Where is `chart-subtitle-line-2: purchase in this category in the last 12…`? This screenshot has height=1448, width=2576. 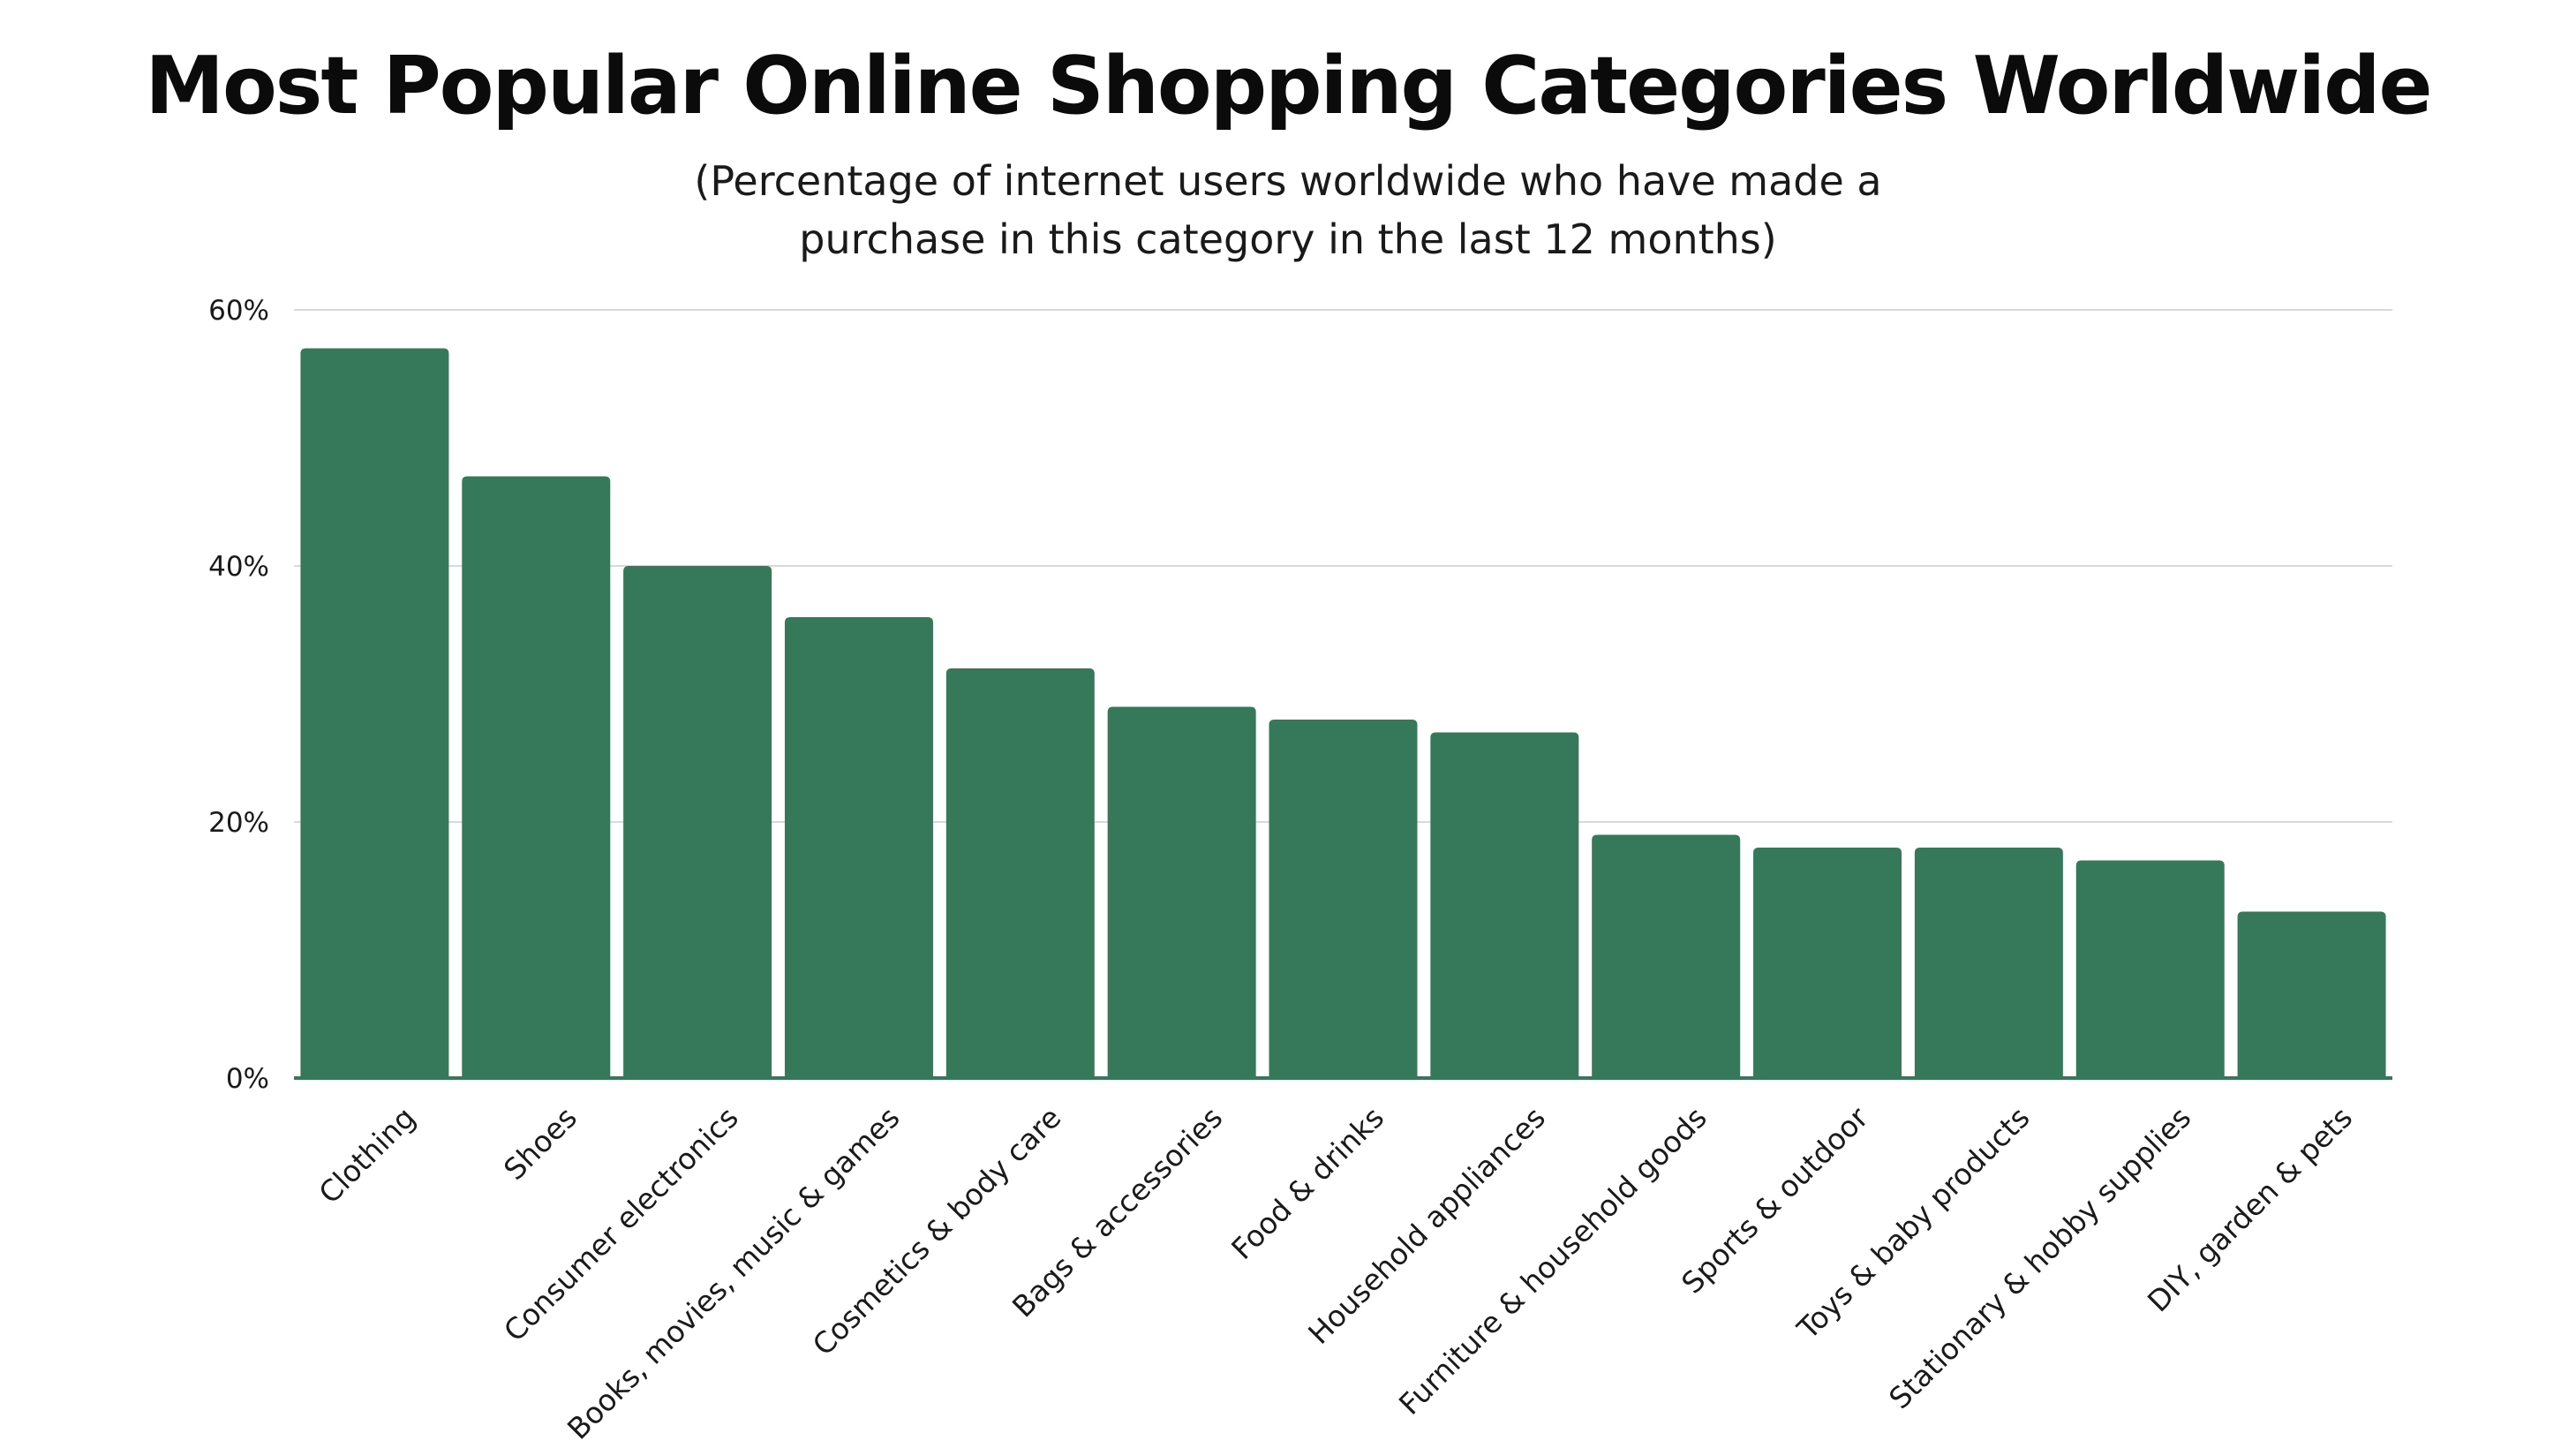
chart-subtitle-line-2: purchase in this category in the last 12… is located at coordinates (1288, 239).